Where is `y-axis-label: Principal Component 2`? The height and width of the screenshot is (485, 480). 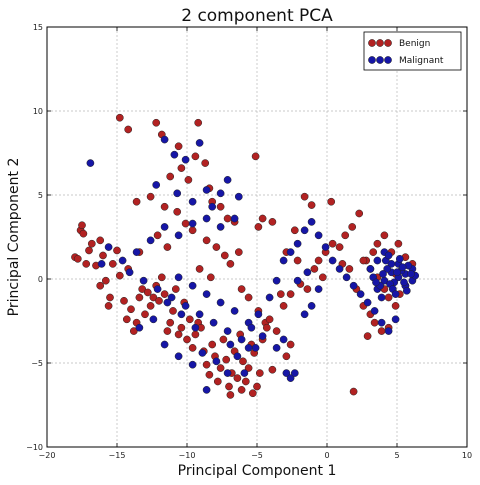 y-axis-label: Principal Component 2 is located at coordinates (14, 237).